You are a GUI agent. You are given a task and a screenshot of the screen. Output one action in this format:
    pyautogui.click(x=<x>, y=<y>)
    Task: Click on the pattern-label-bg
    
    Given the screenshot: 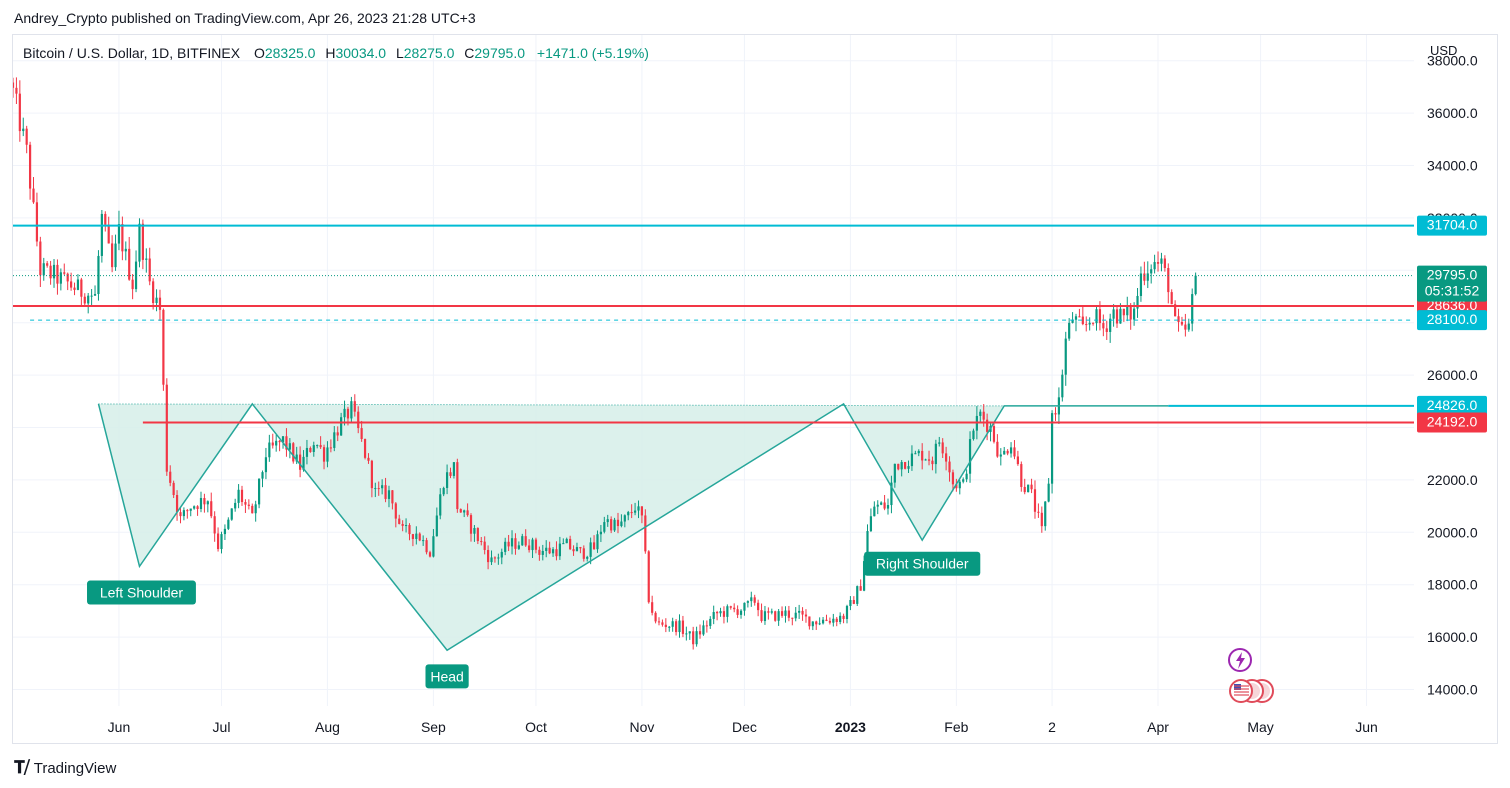 What is the action you would take?
    pyautogui.click(x=141, y=592)
    